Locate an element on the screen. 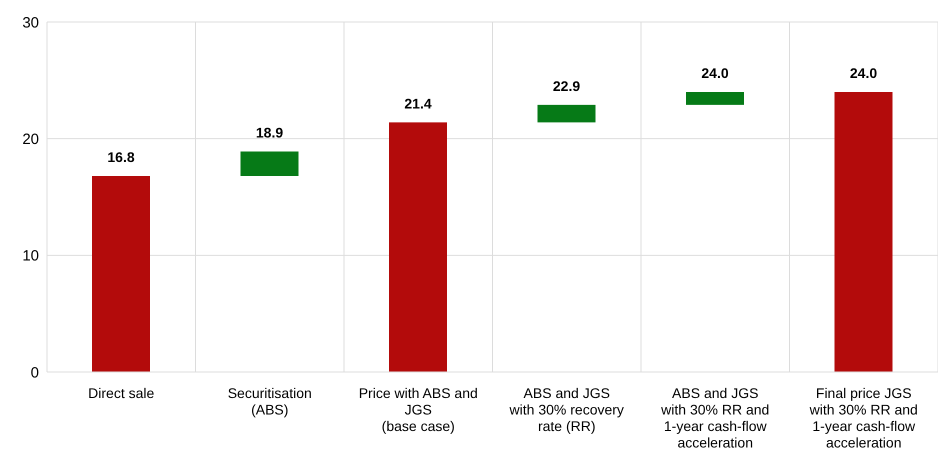 The image size is (946, 450). data-label: 16.8 is located at coordinates (121, 157).